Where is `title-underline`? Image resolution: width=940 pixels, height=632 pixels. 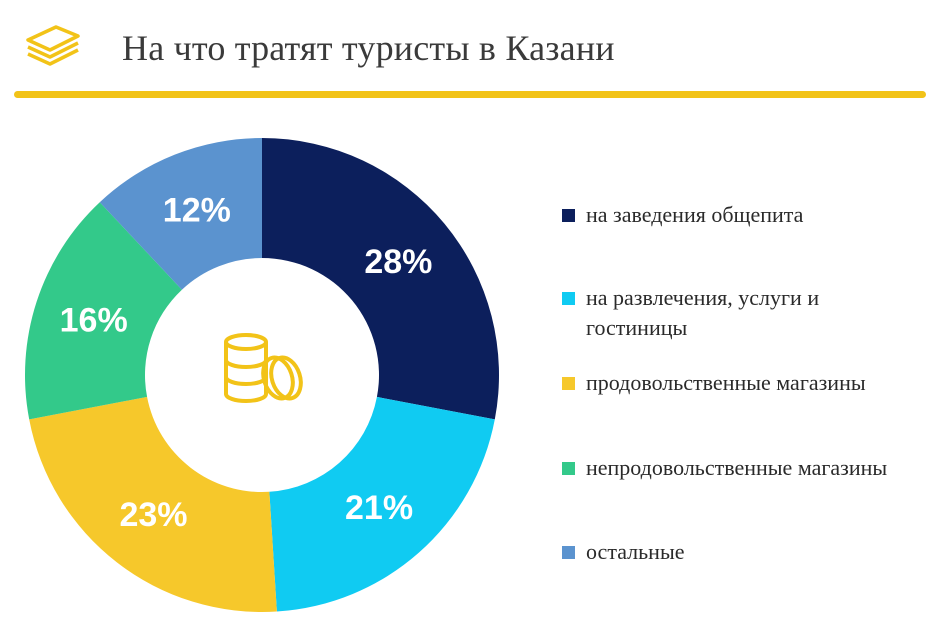
title-underline is located at coordinates (470, 94).